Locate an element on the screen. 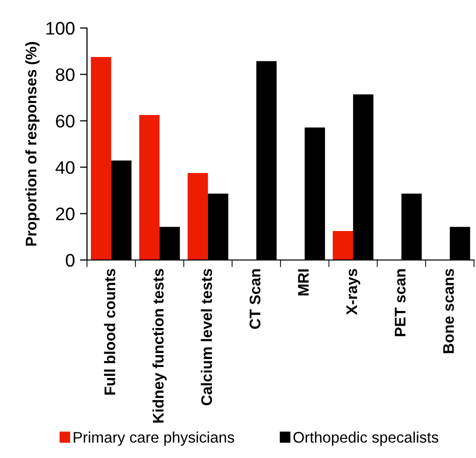  y-tick-label: 20 is located at coordinates (65, 214).